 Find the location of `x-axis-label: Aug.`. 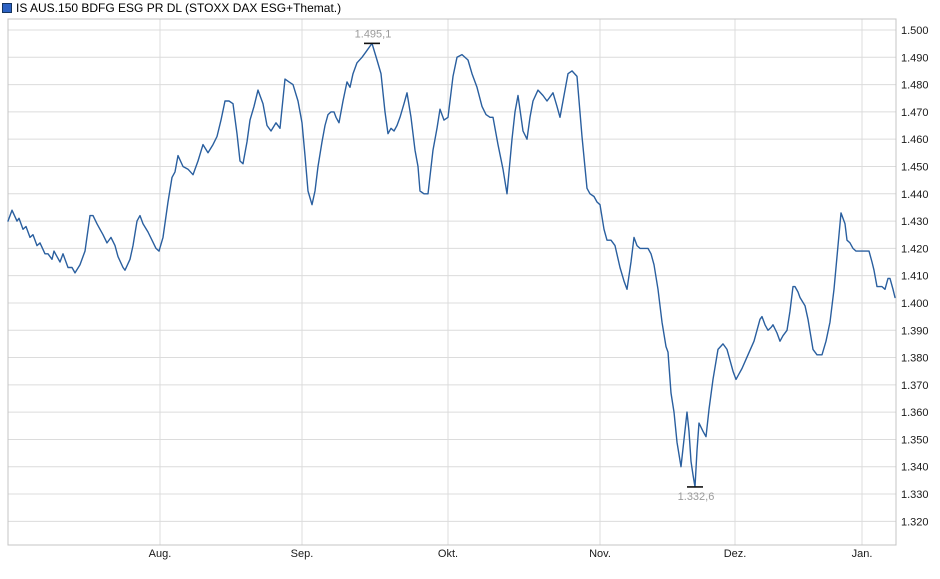

x-axis-label: Aug. is located at coordinates (160, 554).